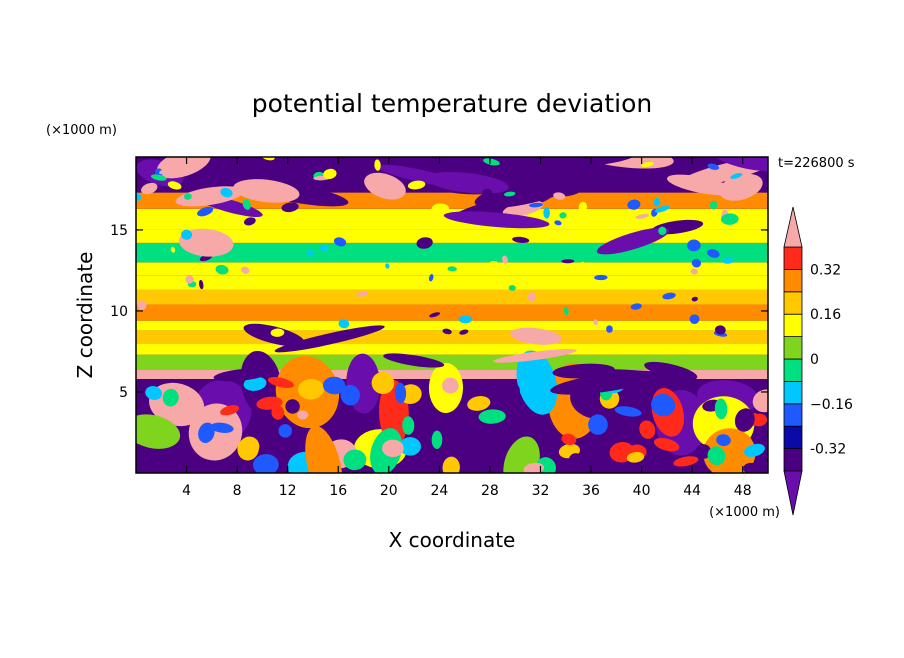  What do you see at coordinates (439, 491) in the screenshot?
I see `x-tick-label: 24` at bounding box center [439, 491].